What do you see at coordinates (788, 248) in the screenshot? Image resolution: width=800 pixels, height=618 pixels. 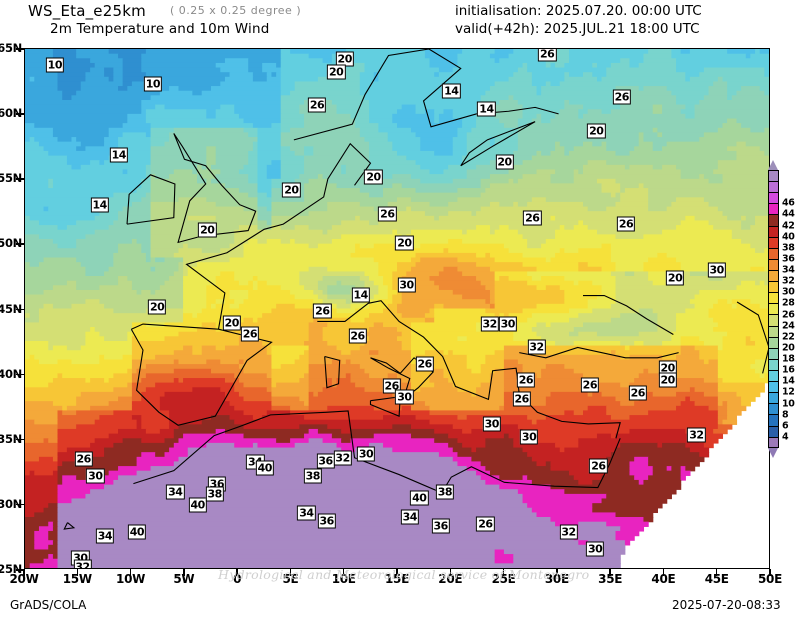 I see `colorbar-tick-label: 38` at bounding box center [788, 248].